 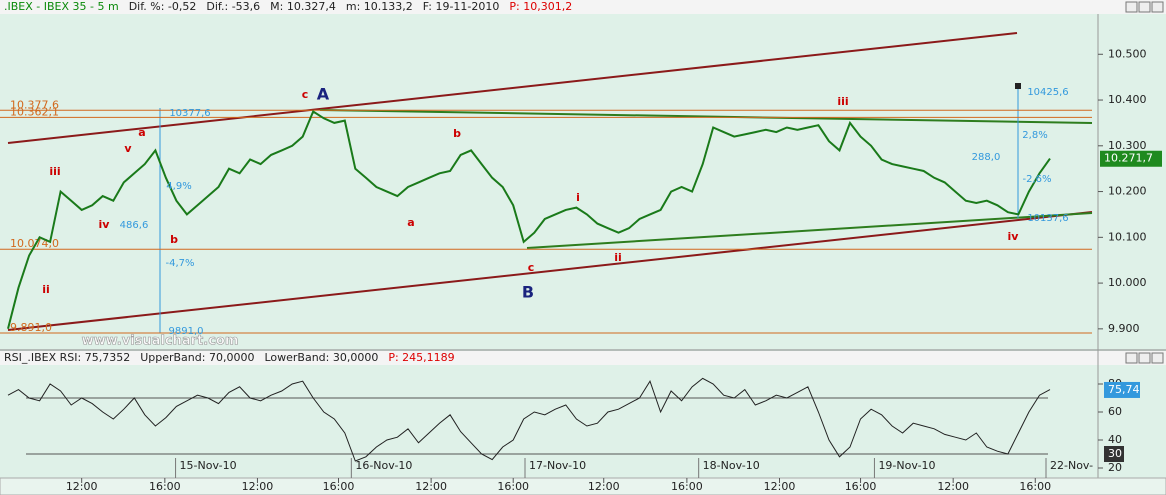 What do you see at coordinates (1127, 145) in the screenshot?
I see `y-tick-label: 10.300` at bounding box center [1127, 145].